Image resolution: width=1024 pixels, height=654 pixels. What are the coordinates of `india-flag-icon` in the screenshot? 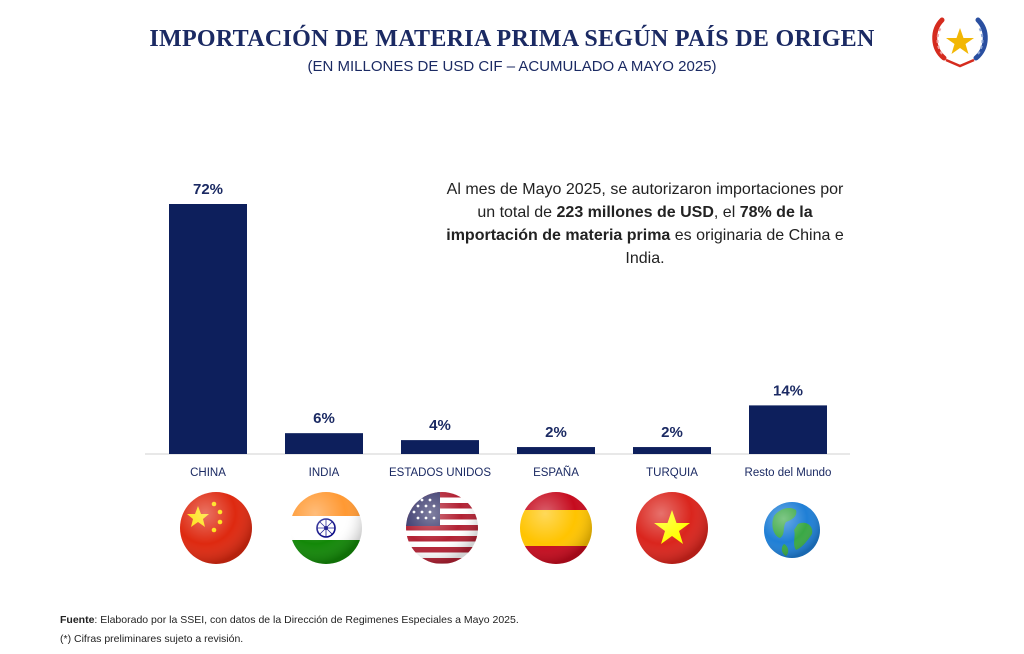 It's located at (326, 528).